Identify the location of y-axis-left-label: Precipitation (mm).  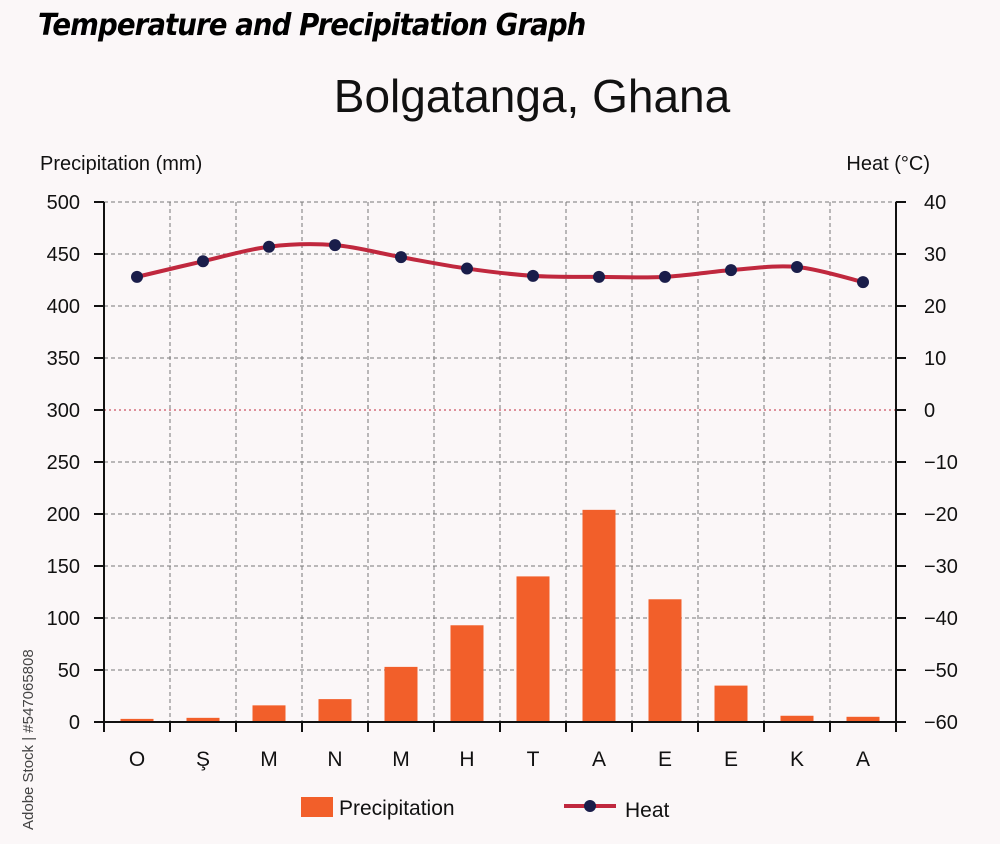
(121, 164).